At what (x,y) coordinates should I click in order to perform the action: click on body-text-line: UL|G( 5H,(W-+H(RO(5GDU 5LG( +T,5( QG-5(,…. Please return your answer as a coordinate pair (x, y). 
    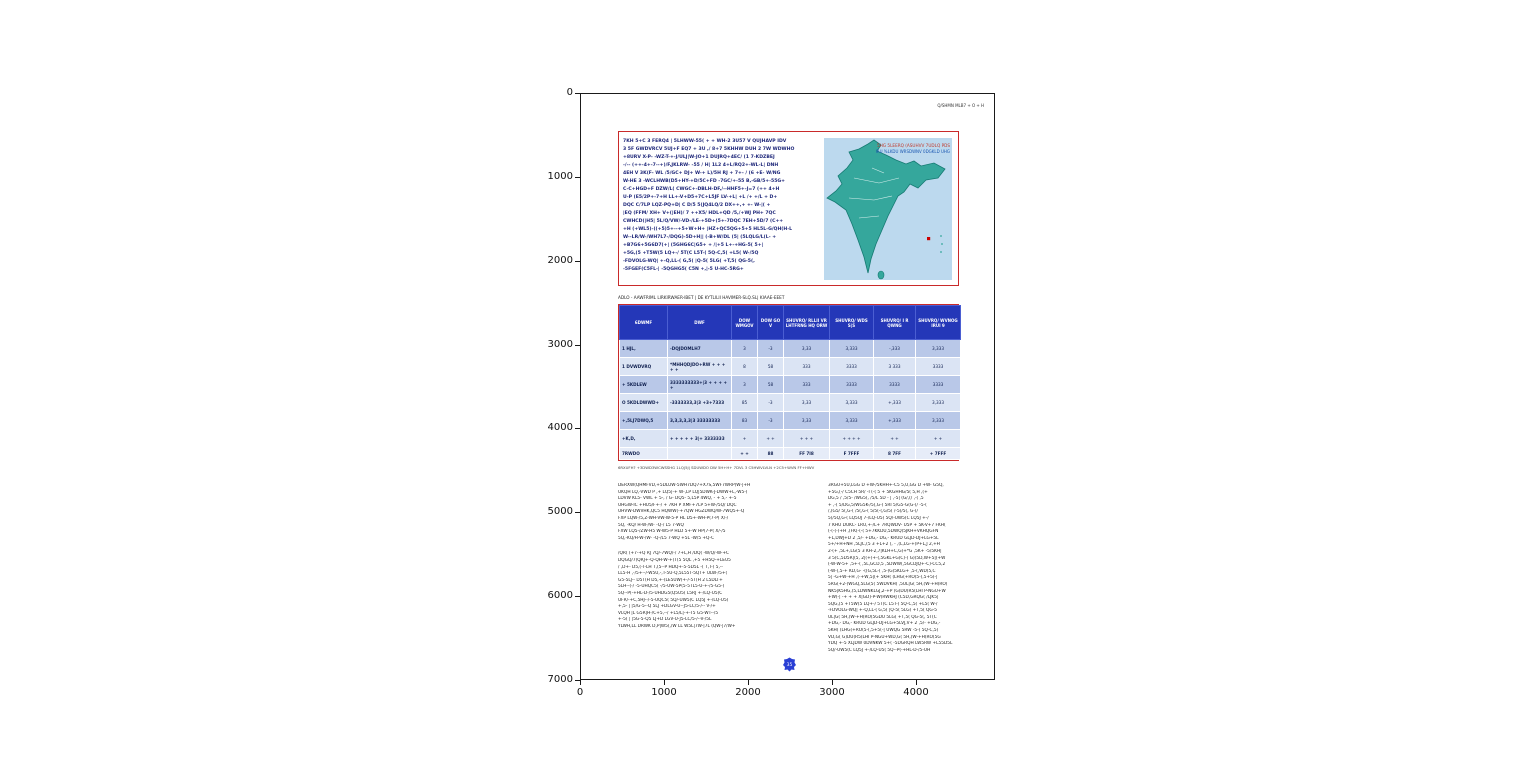
    Looking at the image, I should click on (882, 617).